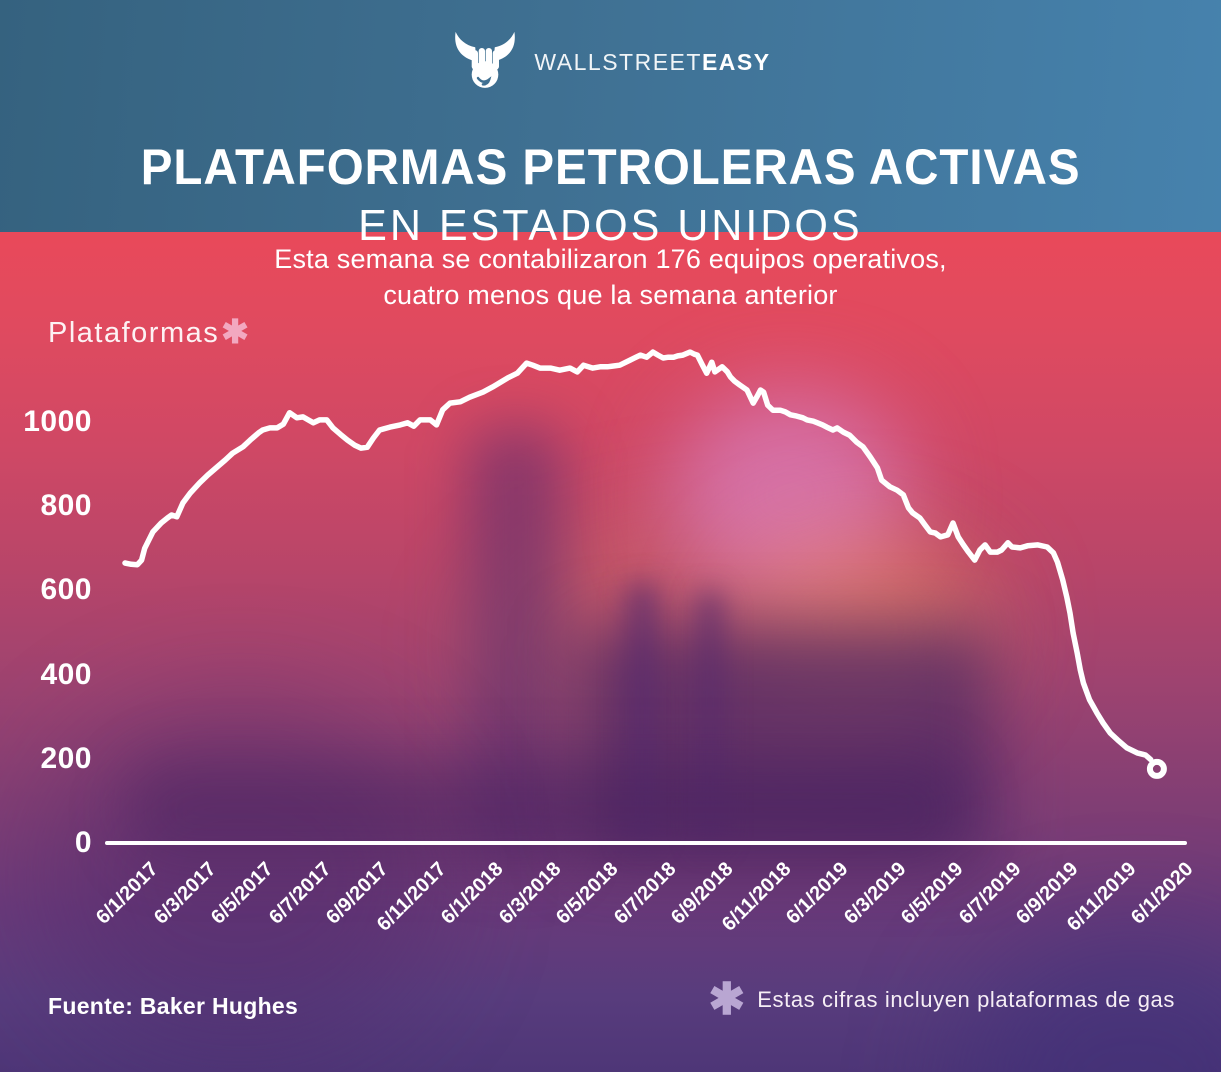  I want to click on page-subtitle-region: EN ESTADOS UNIDOS, so click(610, 225).